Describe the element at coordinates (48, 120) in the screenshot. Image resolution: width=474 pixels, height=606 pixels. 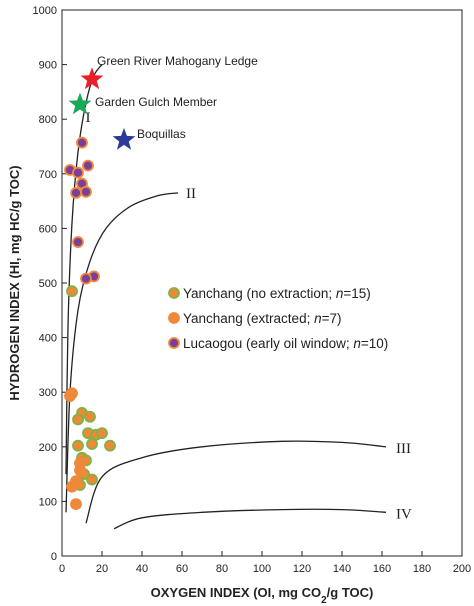
I see `y-tick-label: 800` at that location.